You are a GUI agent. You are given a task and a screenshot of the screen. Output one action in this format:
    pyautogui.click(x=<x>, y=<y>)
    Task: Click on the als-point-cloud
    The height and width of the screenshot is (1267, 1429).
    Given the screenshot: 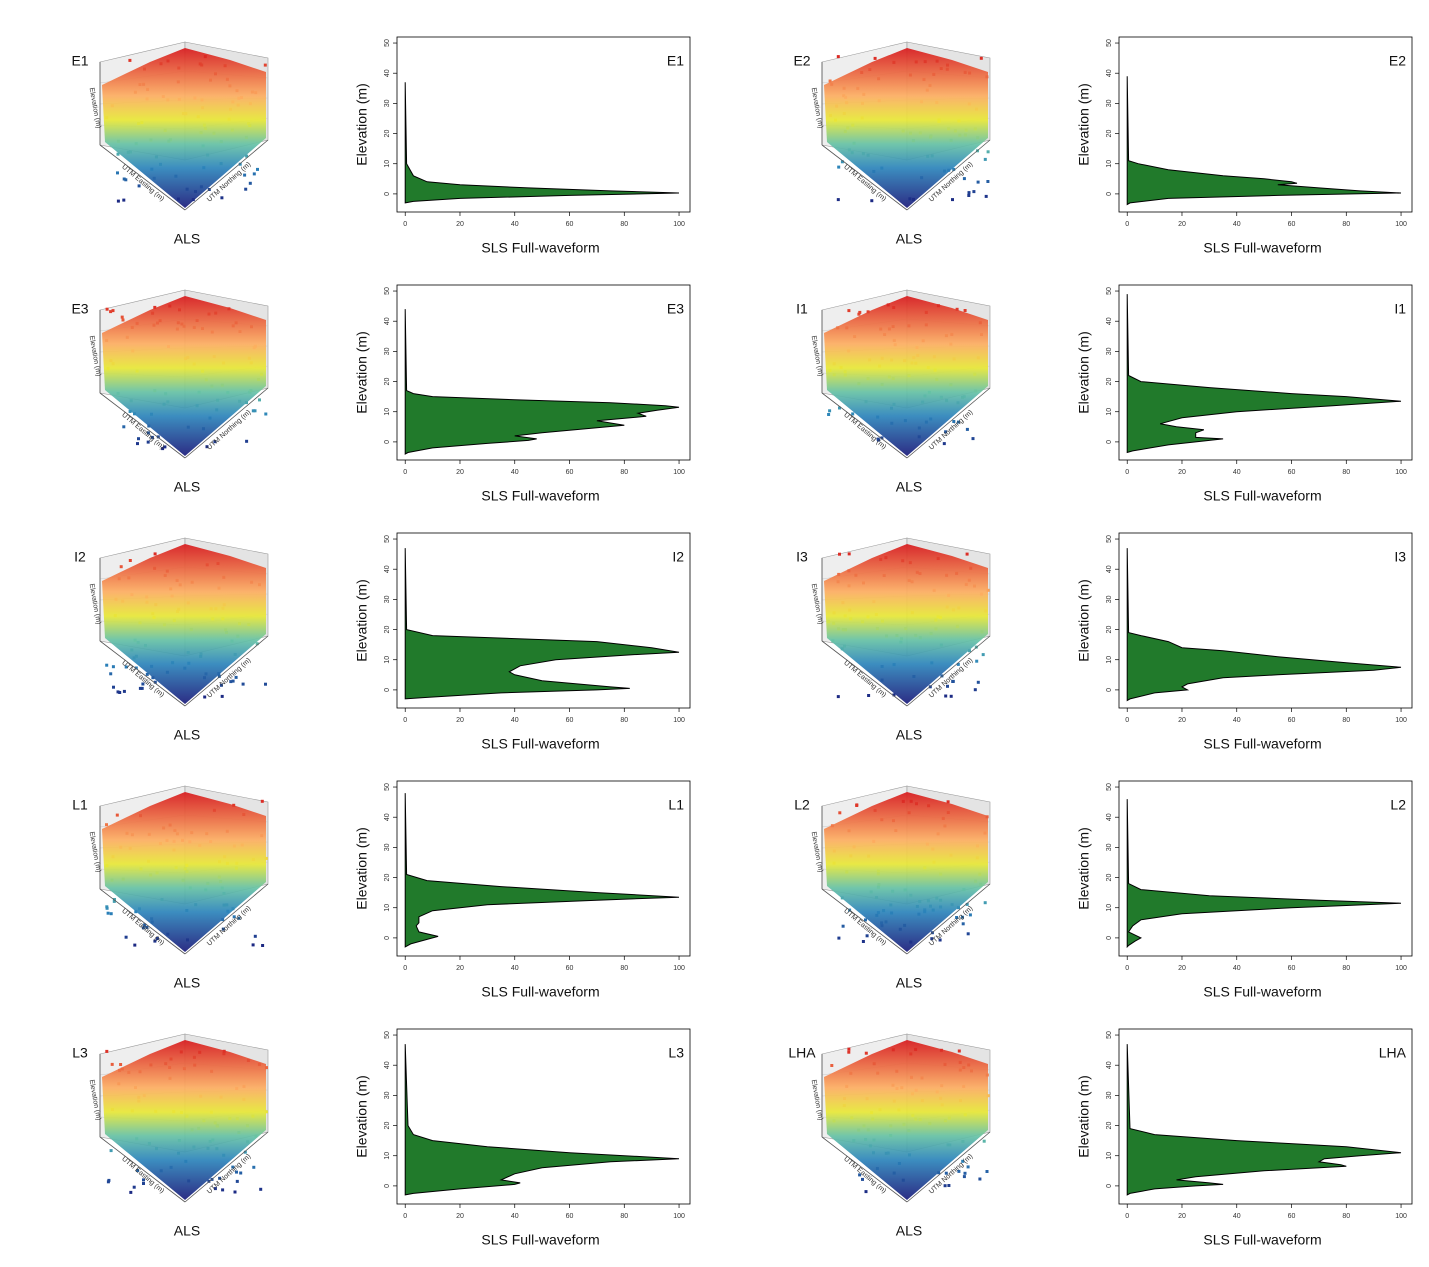 What is the action you would take?
    pyautogui.click(x=906, y=1120)
    